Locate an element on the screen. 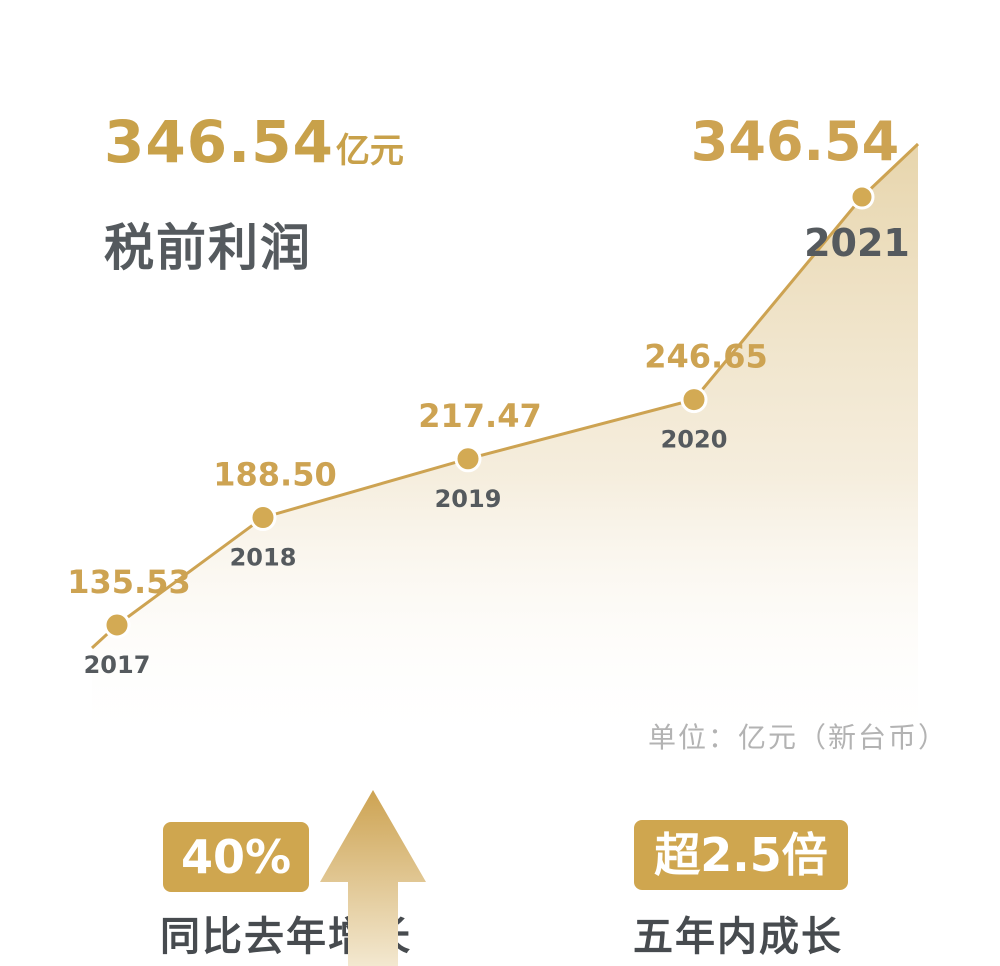  headline-number: 346.54 is located at coordinates (219, 142).